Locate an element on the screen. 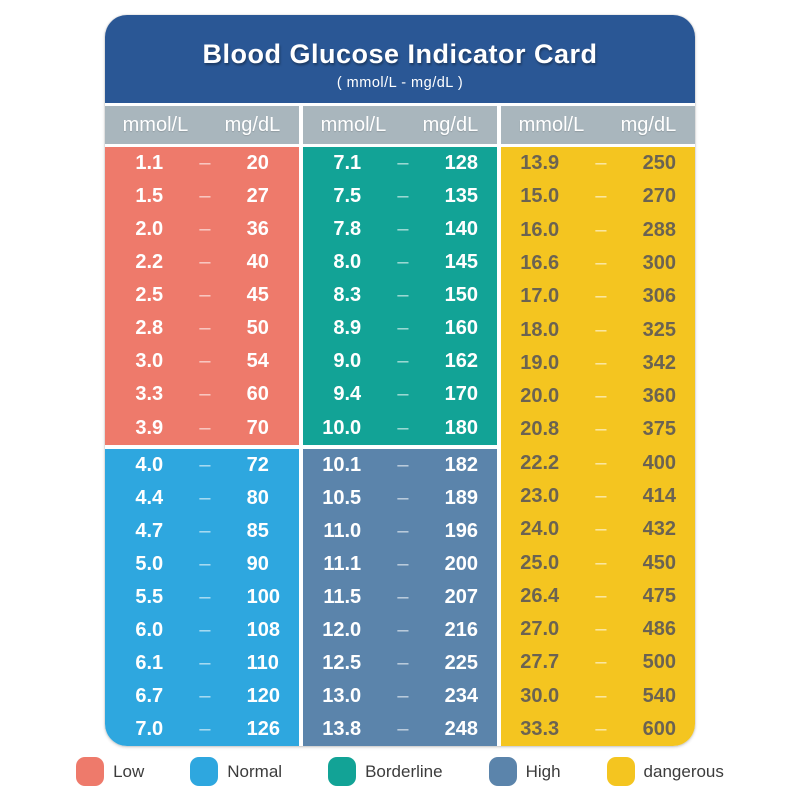  mmol-value: 9.0 is located at coordinates (347, 361).